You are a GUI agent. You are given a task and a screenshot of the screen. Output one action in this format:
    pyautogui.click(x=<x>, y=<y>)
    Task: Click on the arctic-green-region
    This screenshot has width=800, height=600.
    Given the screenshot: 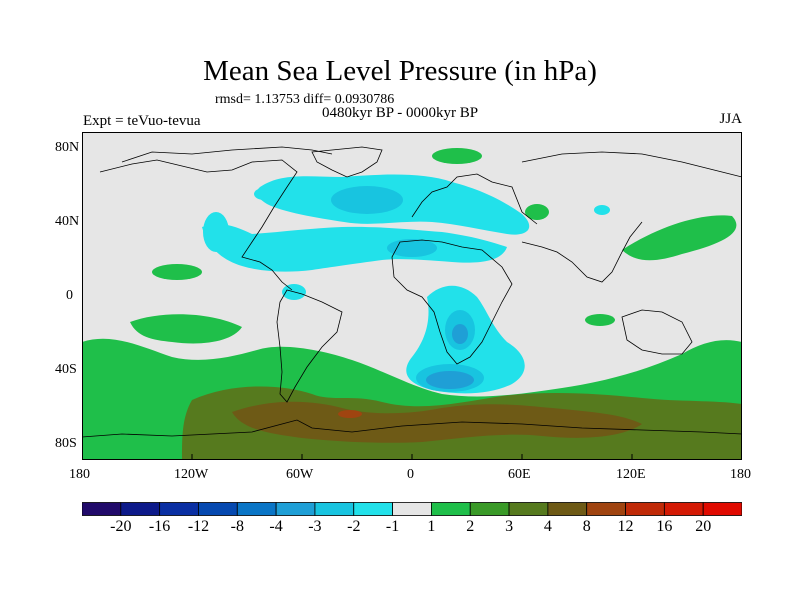 What is the action you would take?
    pyautogui.click(x=457, y=156)
    